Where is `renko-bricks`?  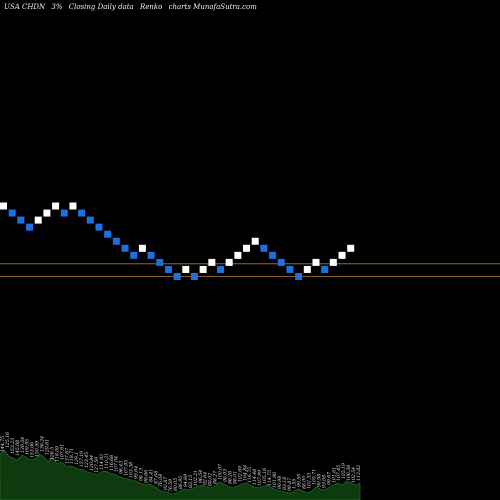 renko-bricks is located at coordinates (177, 241).